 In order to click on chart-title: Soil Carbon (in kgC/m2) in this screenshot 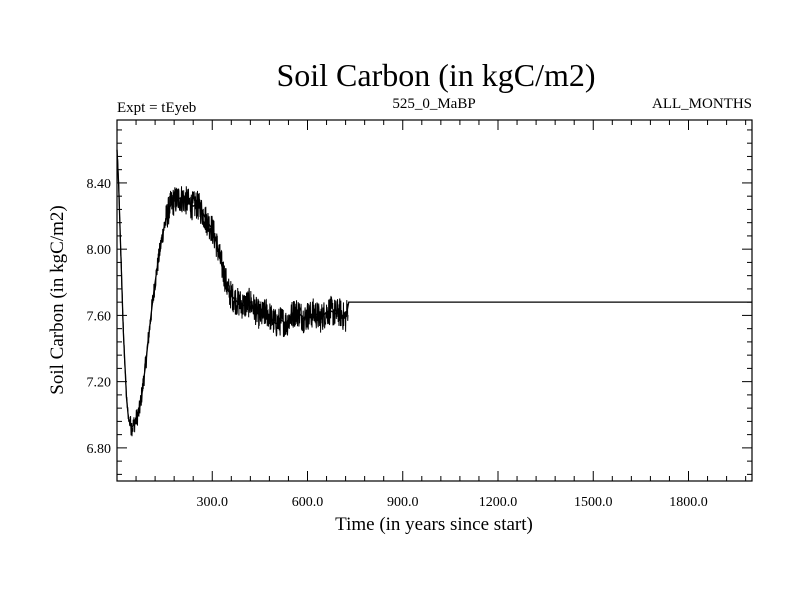, I will do `click(435, 75)`.